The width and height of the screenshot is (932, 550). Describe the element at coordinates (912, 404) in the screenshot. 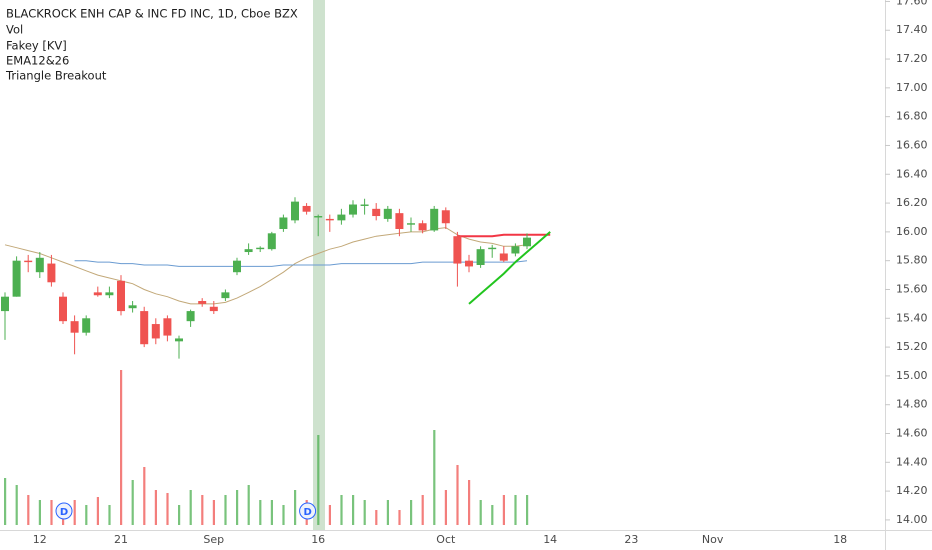

I see `y-tick-label: 14.80` at that location.